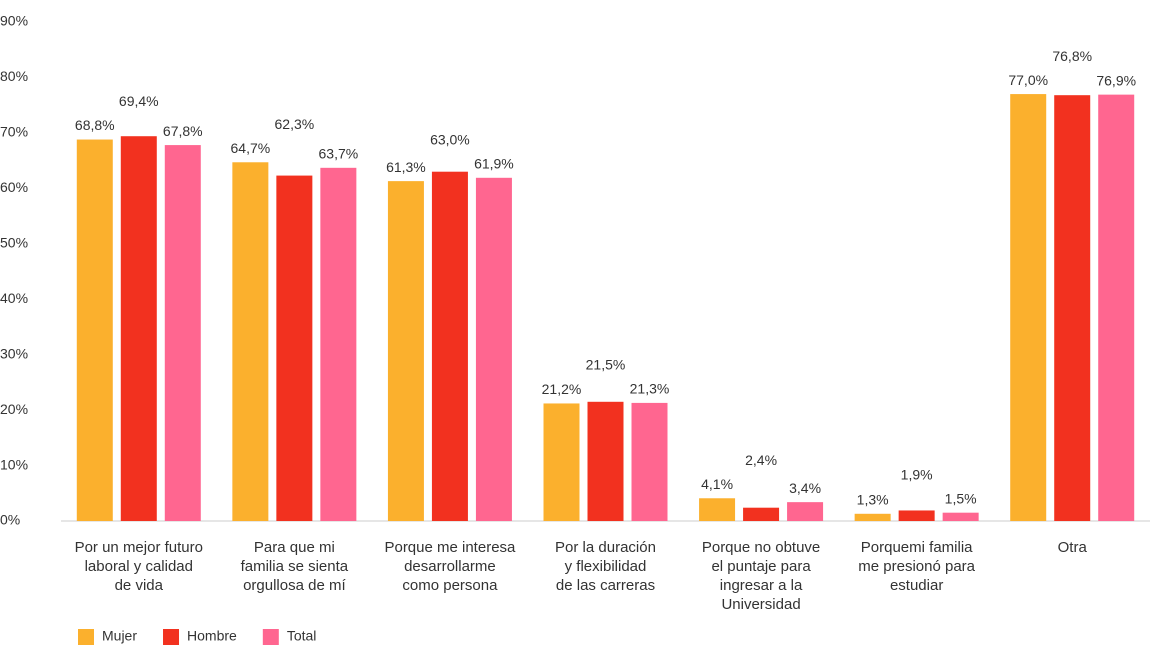  Describe the element at coordinates (650, 389) in the screenshot. I see `data-label: 21,3%` at that location.